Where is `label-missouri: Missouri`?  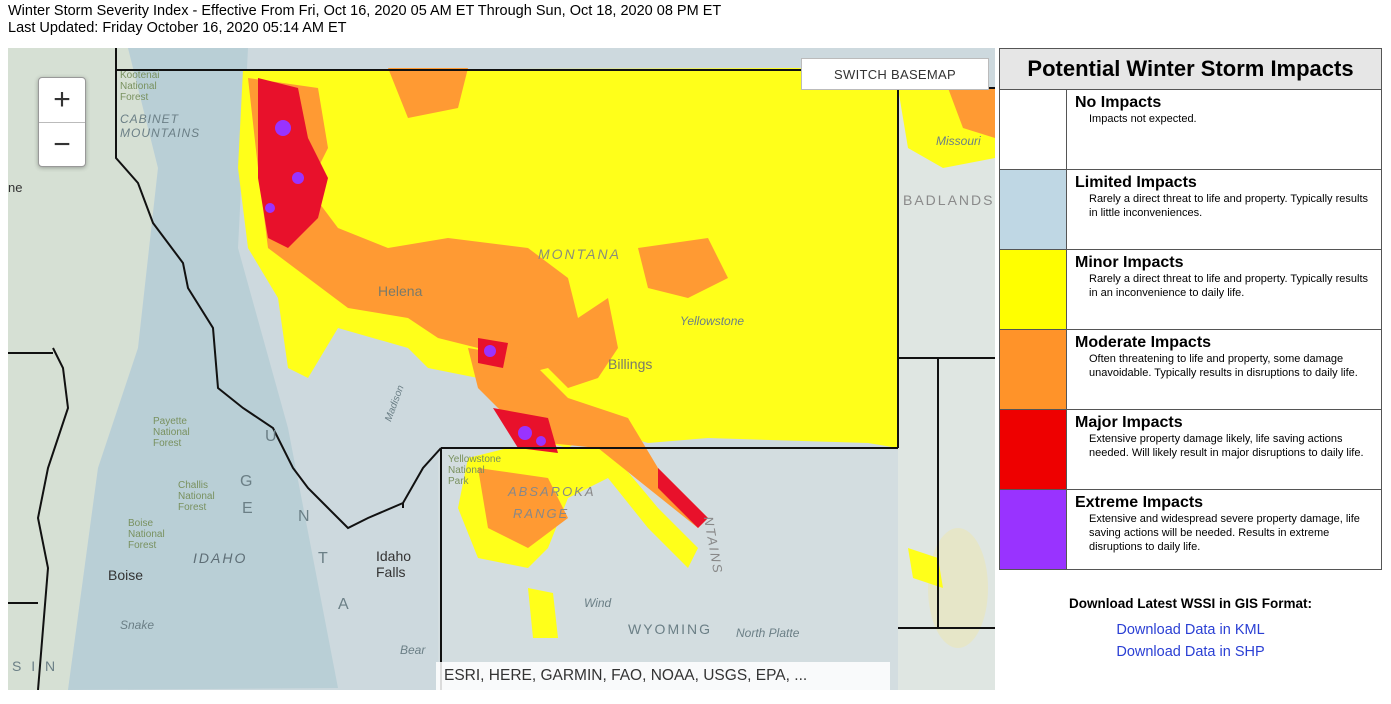 label-missouri: Missouri is located at coordinates (958, 141).